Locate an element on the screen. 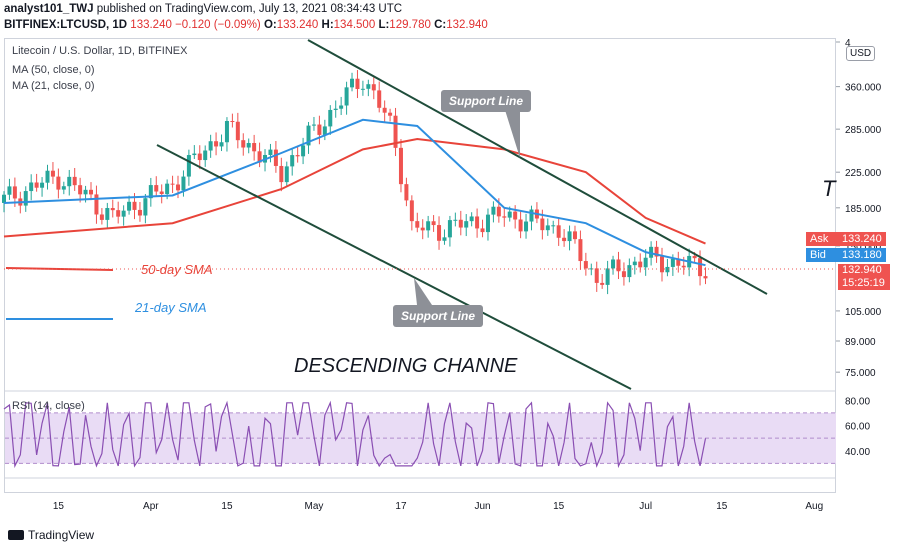 The image size is (900, 551). price-tick-label: 285.000 is located at coordinates (863, 130).